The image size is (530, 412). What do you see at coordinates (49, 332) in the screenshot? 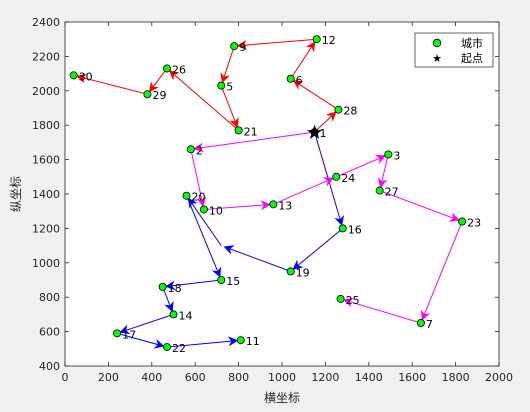
I see `y-tick-label: 600` at bounding box center [49, 332].